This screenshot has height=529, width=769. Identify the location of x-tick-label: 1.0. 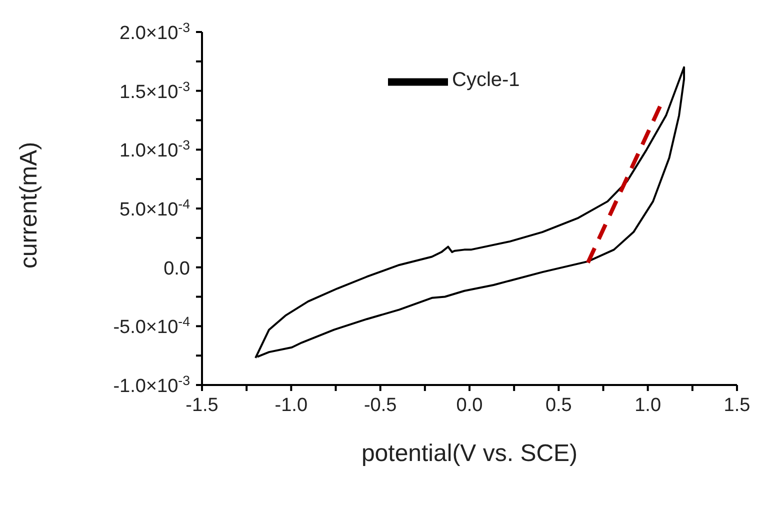
(648, 405).